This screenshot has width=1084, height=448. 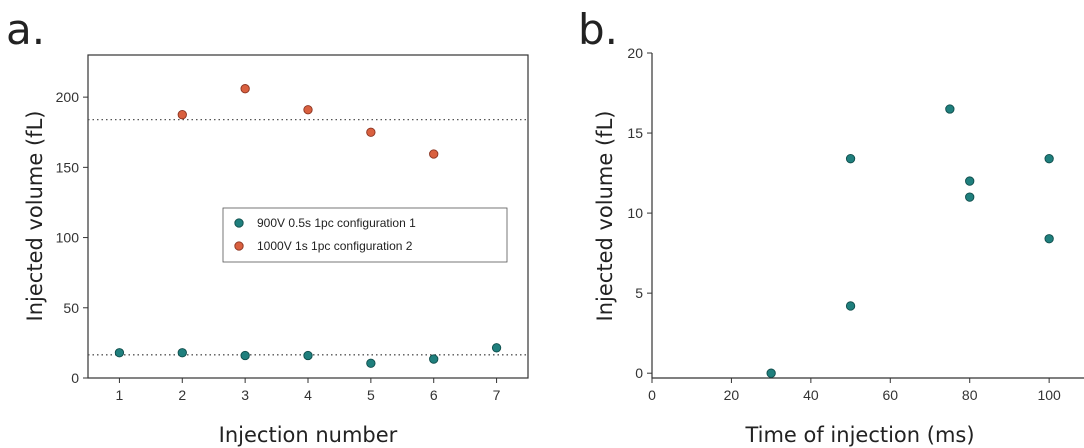 What do you see at coordinates (890, 395) in the screenshot?
I see `x-tick-label: 60` at bounding box center [890, 395].